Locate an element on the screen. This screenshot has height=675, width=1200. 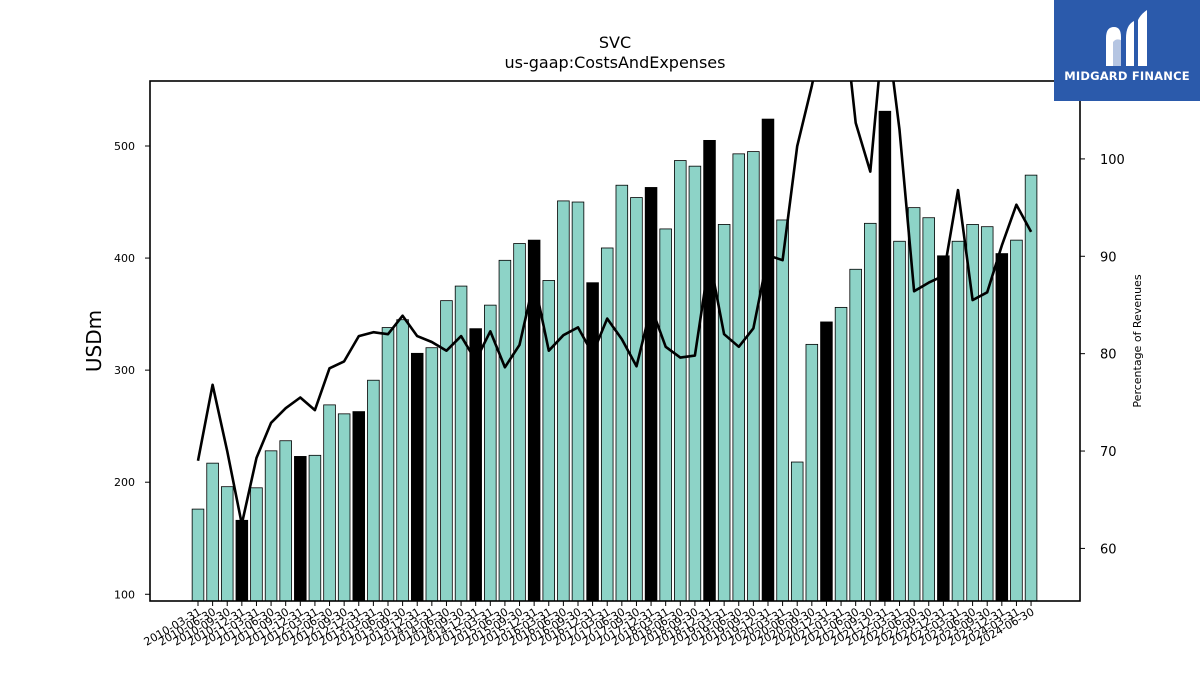
y-left-tick-label: 400 is located at coordinates (124, 258).